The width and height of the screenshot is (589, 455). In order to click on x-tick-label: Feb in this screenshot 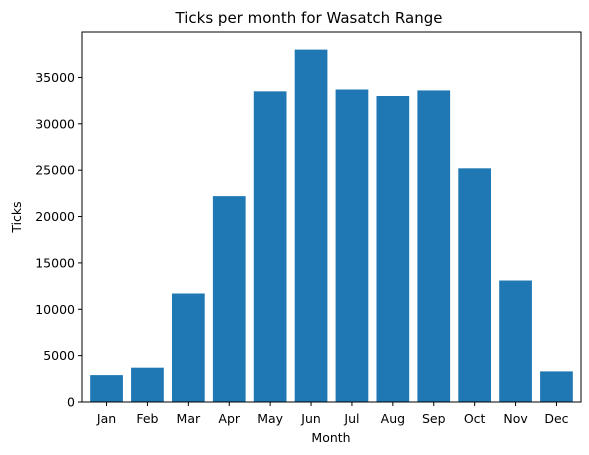, I will do `click(147, 418)`.